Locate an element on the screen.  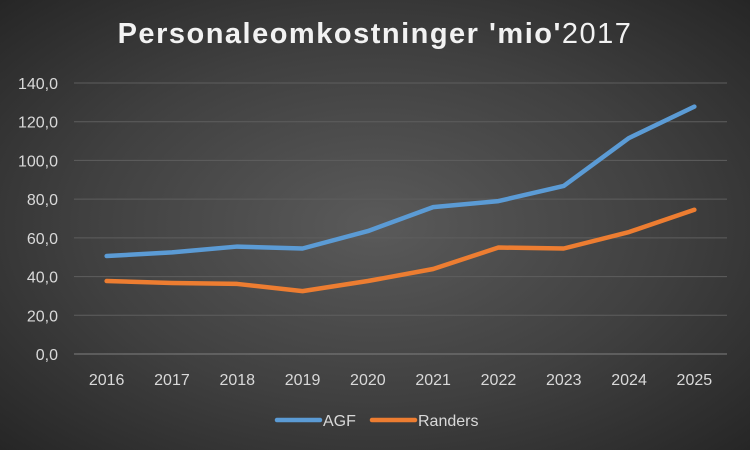
x-tick-label: 2023 is located at coordinates (564, 380).